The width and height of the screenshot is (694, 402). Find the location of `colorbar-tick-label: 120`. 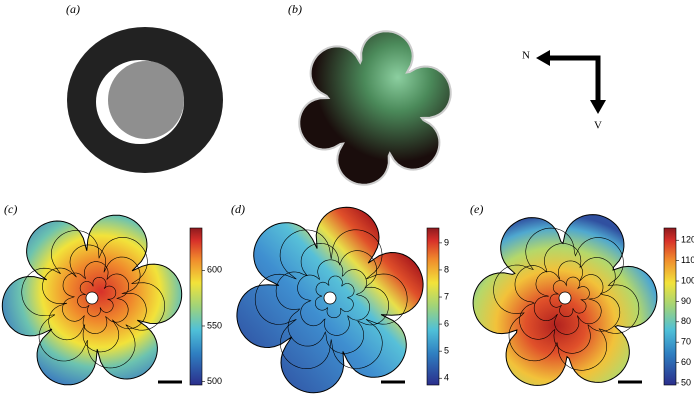

colorbar-tick-label: 120 is located at coordinates (687, 240).